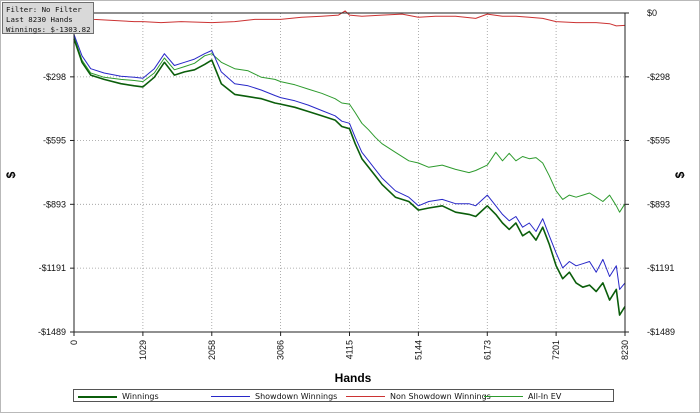 The image size is (700, 413). I want to click on x-tick-labels: 0 1029 2058 3086 4115 5144 6173 7201 8230, so click(349, 350).